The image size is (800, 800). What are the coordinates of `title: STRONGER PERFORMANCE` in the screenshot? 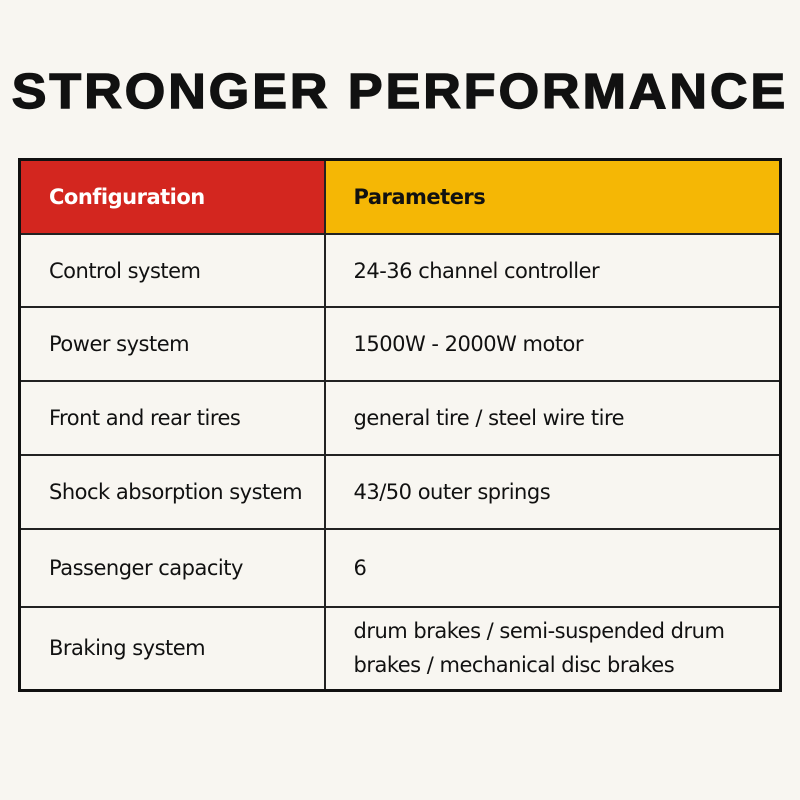 It's located at (400, 92).